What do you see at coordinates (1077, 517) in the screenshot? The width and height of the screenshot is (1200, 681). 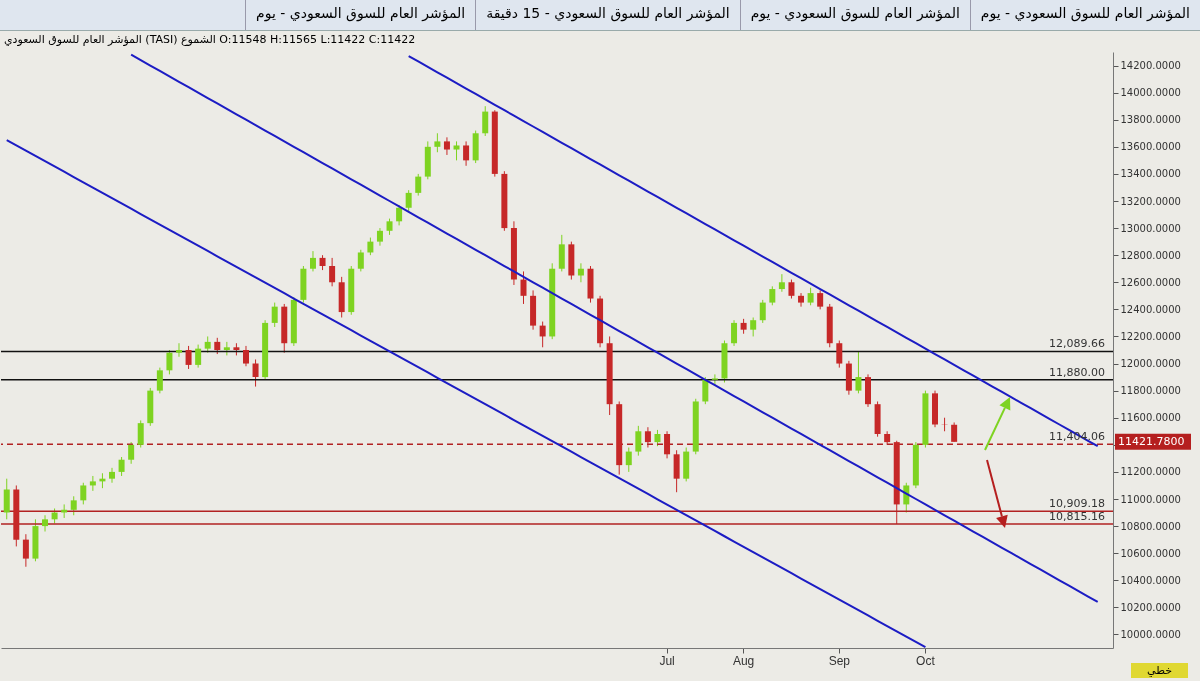 I see `ref-line-label: 10,815.16` at bounding box center [1077, 517].